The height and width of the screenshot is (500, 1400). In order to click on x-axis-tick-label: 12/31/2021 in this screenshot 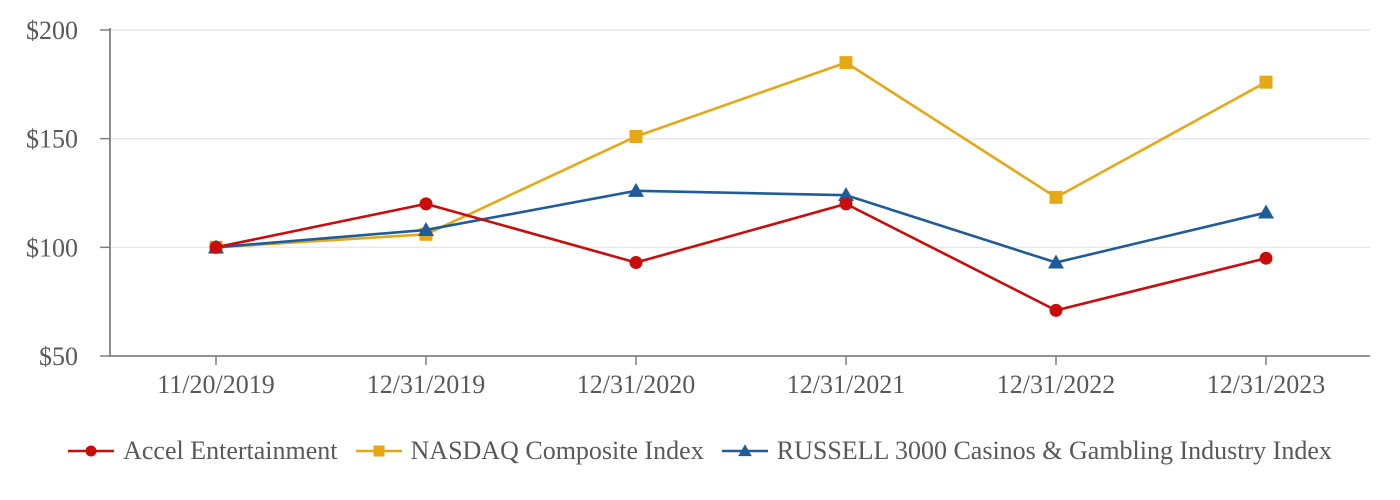, I will do `click(846, 384)`.